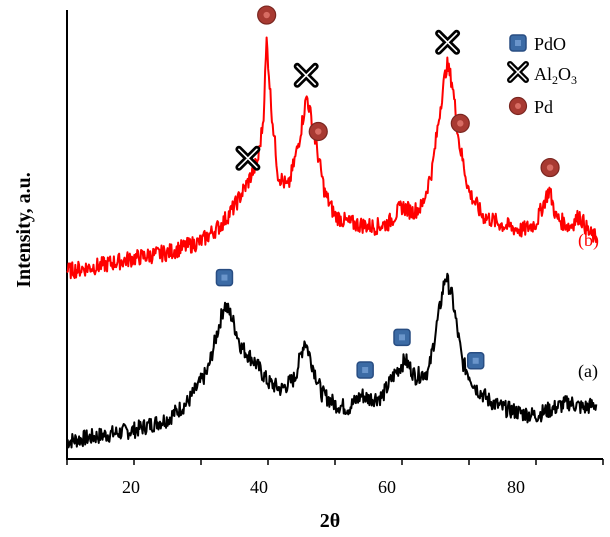 This screenshot has width=610, height=537. I want to click on al2o3-cross-icon, so click(518, 72).